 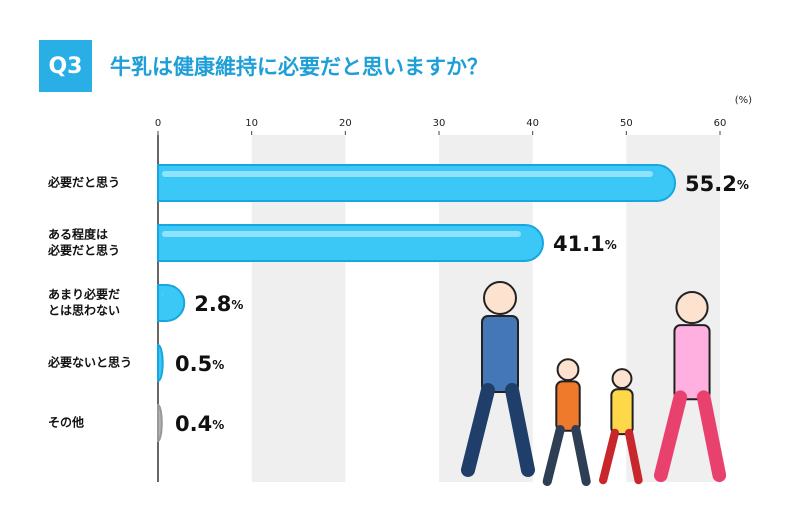 What do you see at coordinates (218, 304) in the screenshot?
I see `value-label: 2.8%` at bounding box center [218, 304].